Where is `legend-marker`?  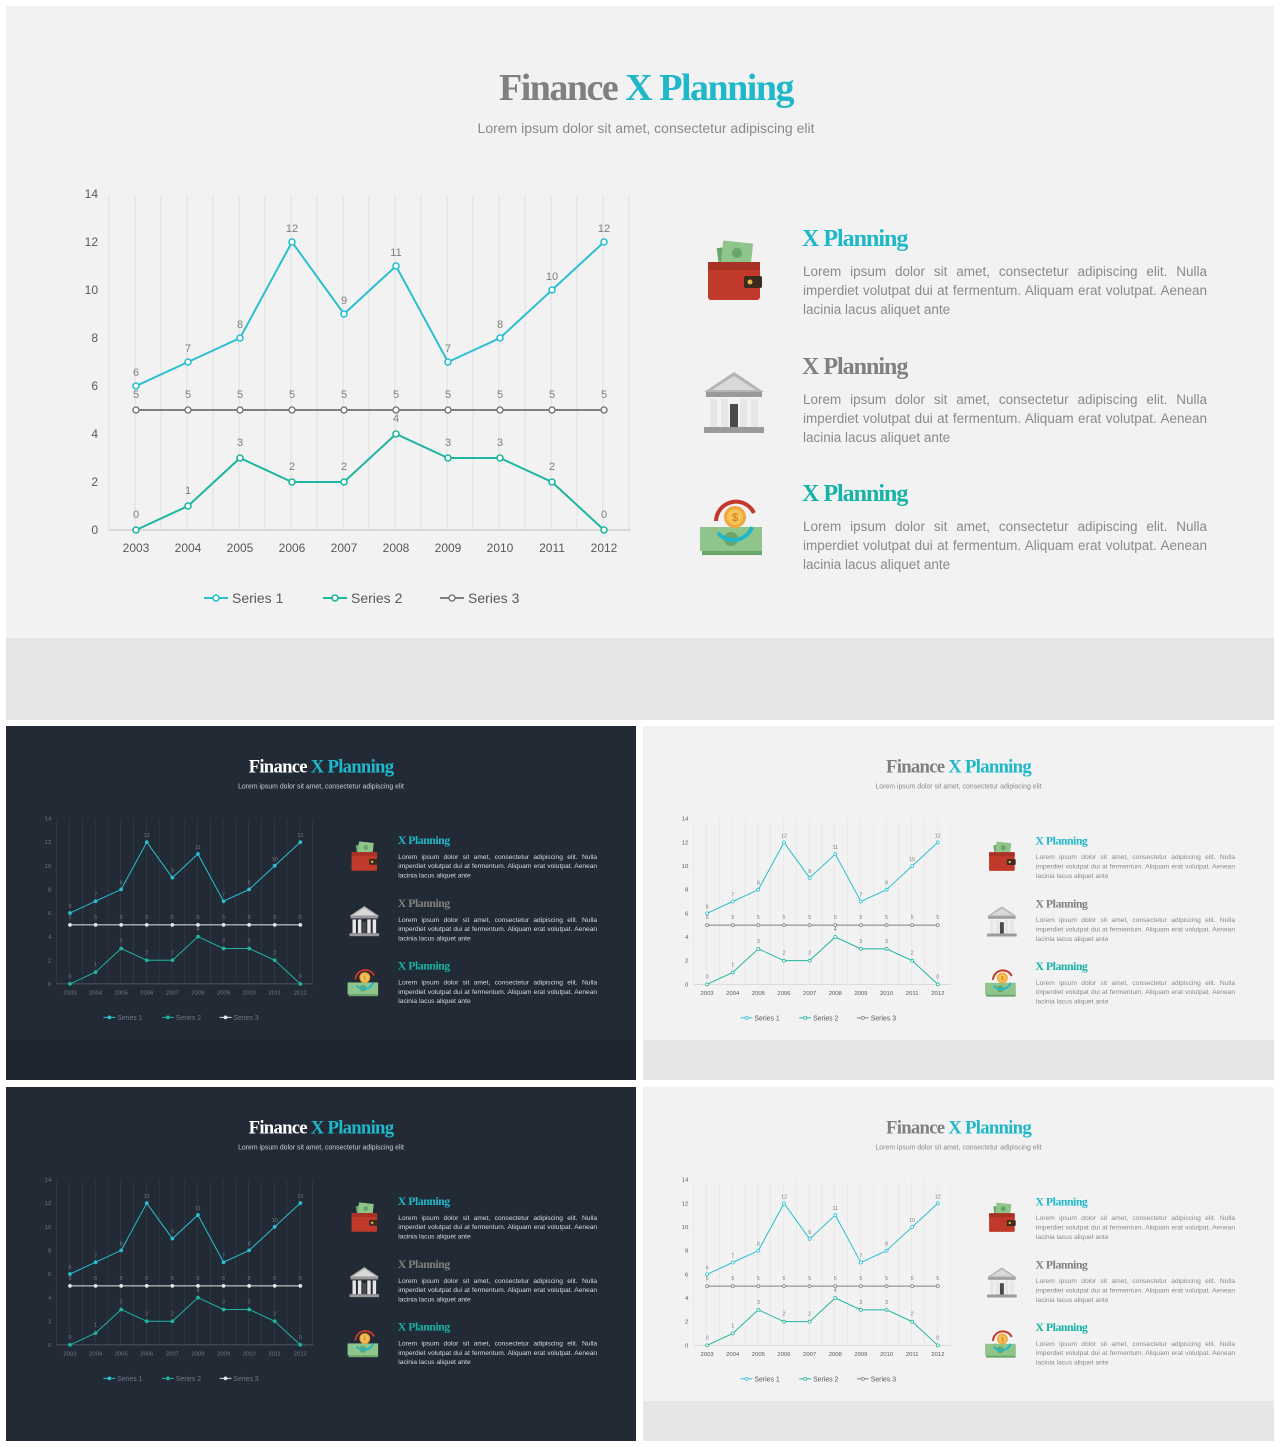
legend-marker is located at coordinates (225, 1378).